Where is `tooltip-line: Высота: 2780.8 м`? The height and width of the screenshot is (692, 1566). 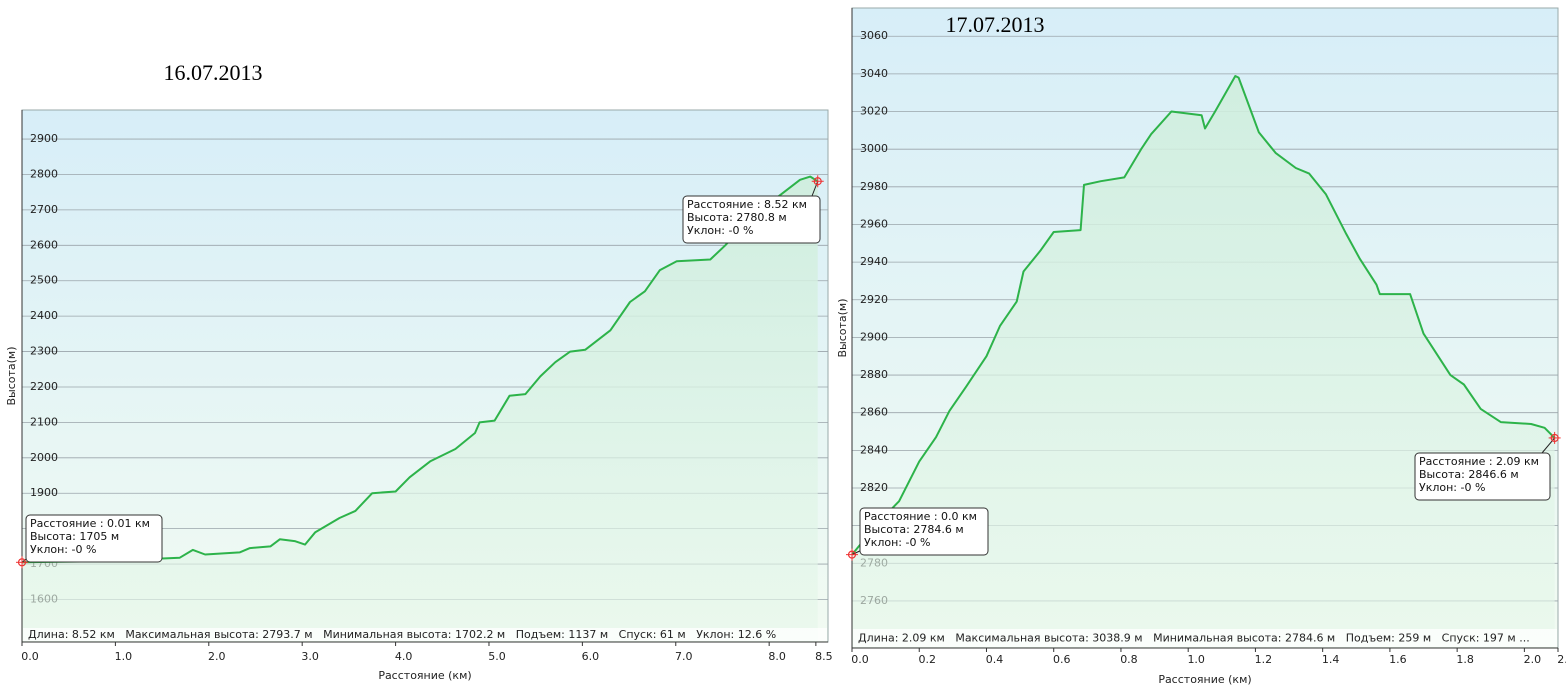
tooltip-line: Высота: 2780.8 м is located at coordinates (737, 217).